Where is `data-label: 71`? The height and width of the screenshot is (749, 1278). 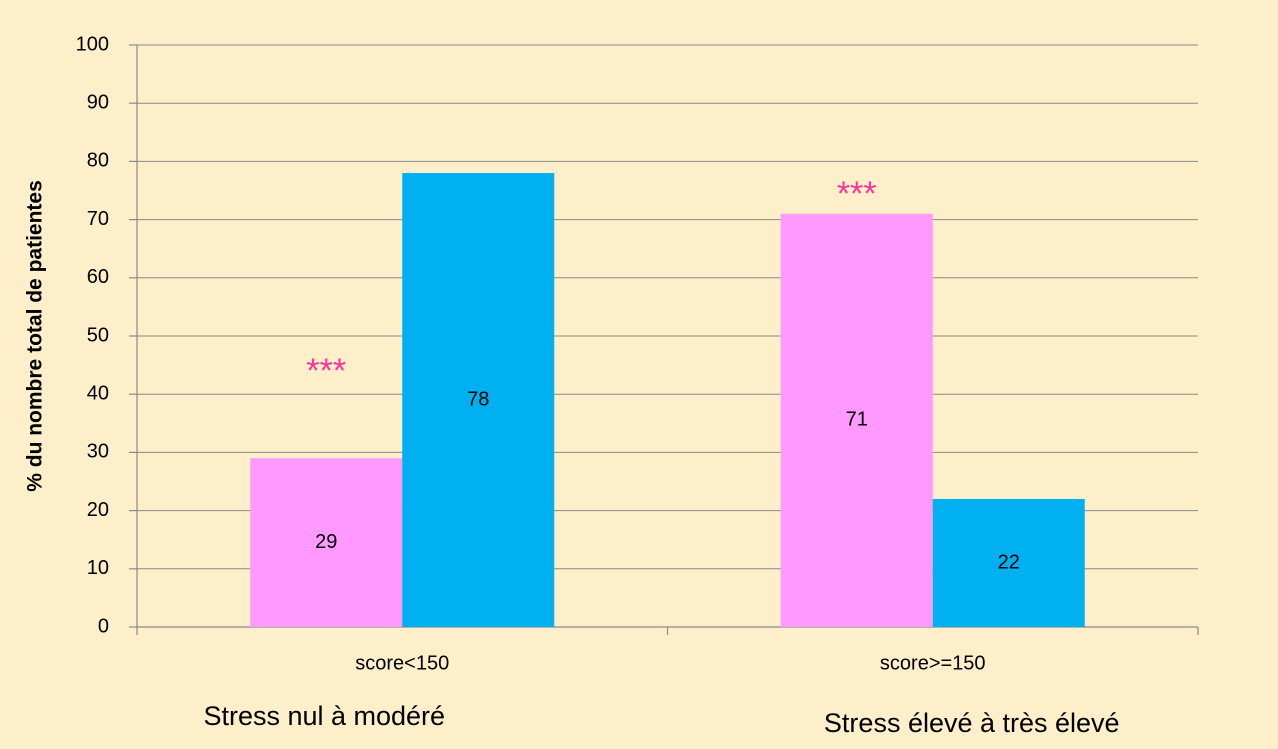
data-label: 71 is located at coordinates (857, 420).